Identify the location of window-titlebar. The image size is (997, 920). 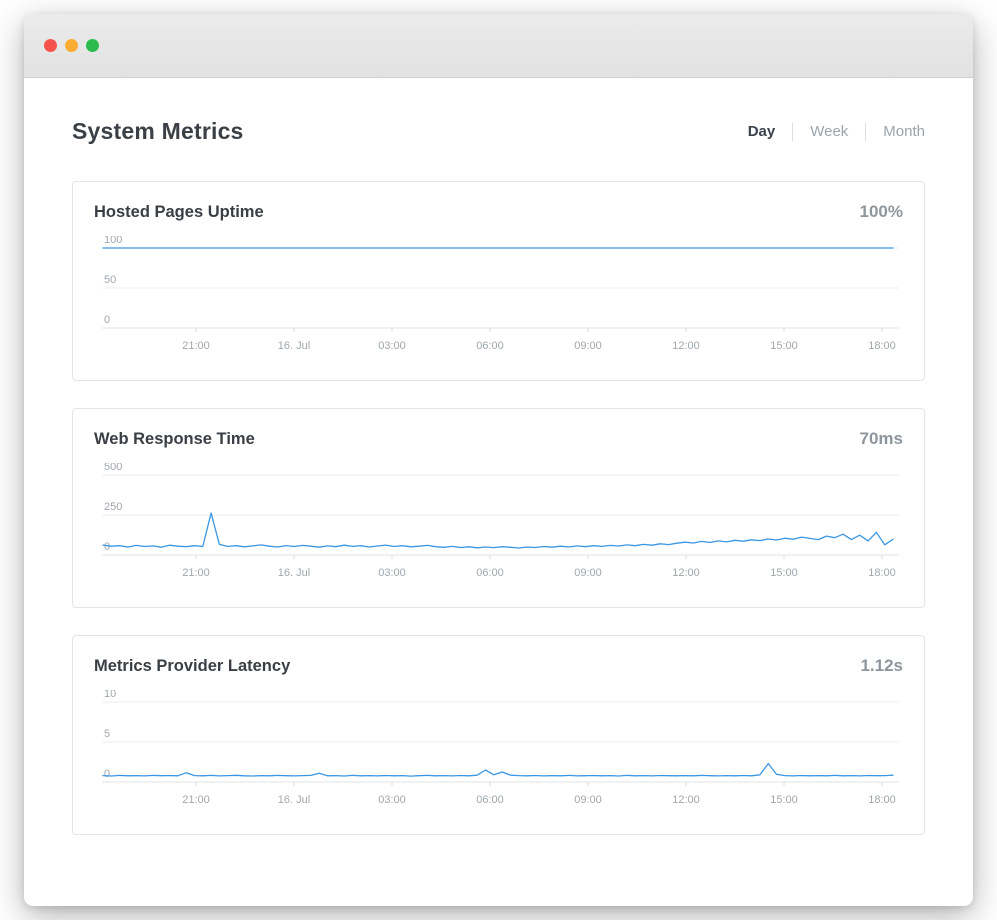
(498, 46).